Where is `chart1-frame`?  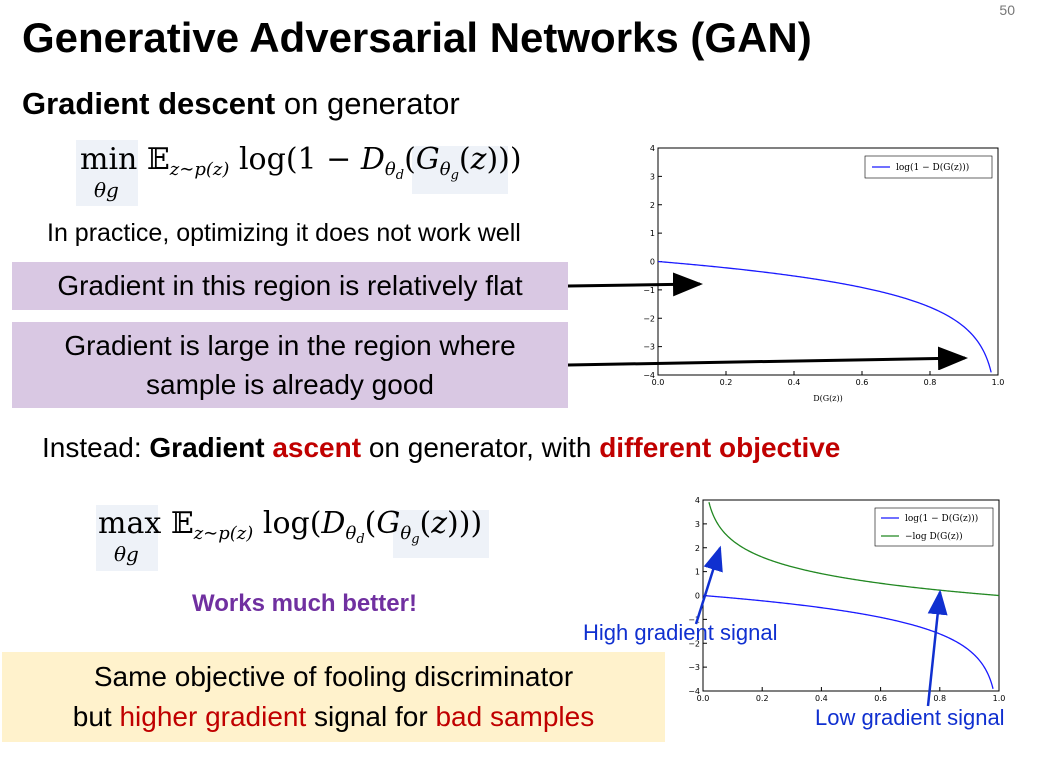
chart1-frame is located at coordinates (828, 261).